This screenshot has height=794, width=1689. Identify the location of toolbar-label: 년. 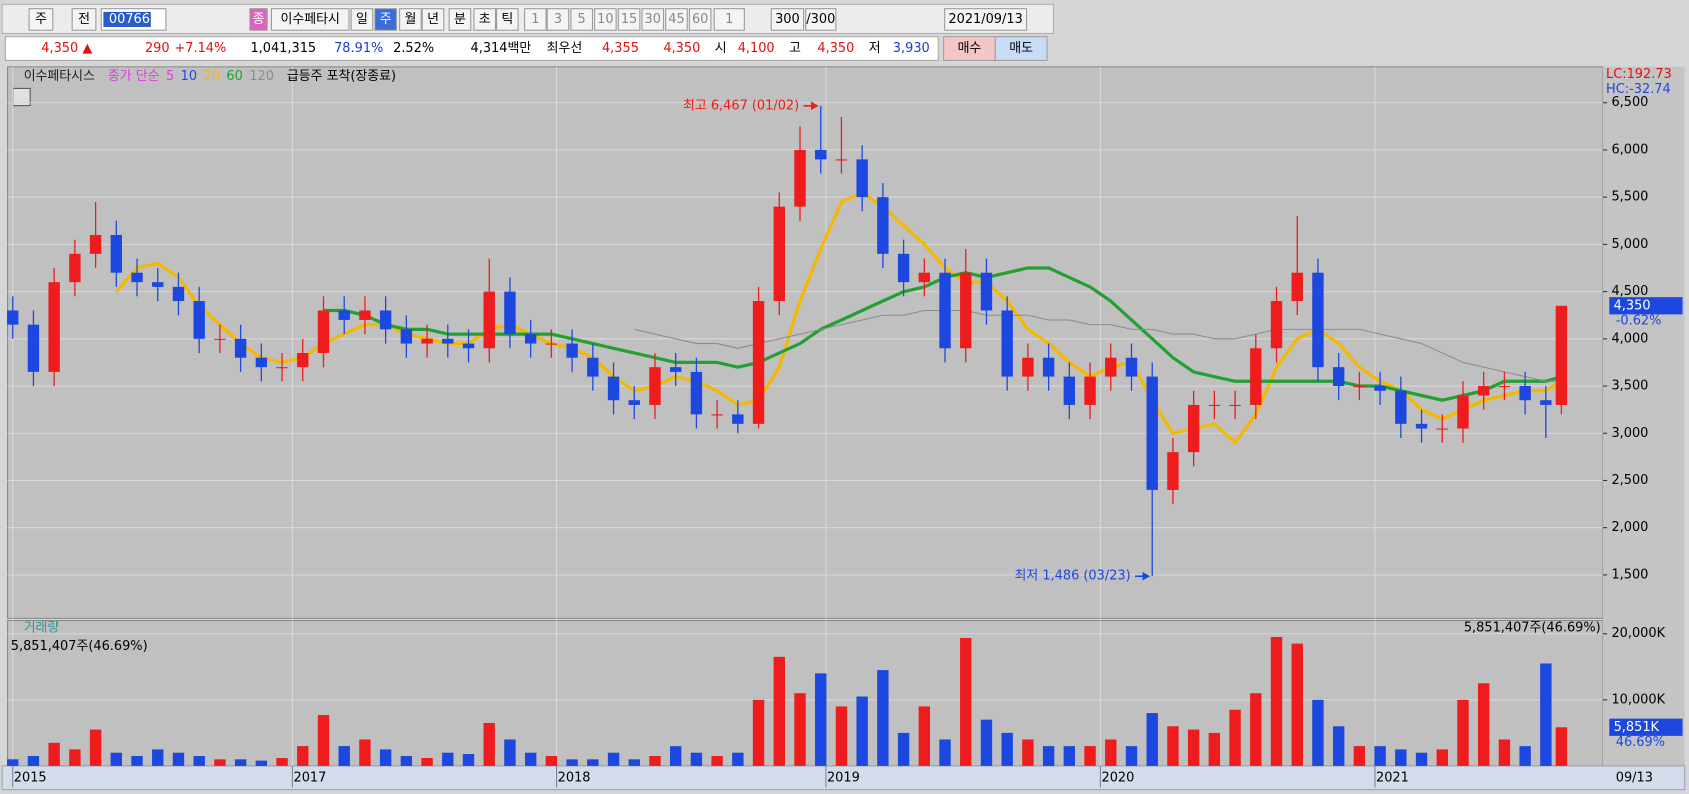
(433, 19).